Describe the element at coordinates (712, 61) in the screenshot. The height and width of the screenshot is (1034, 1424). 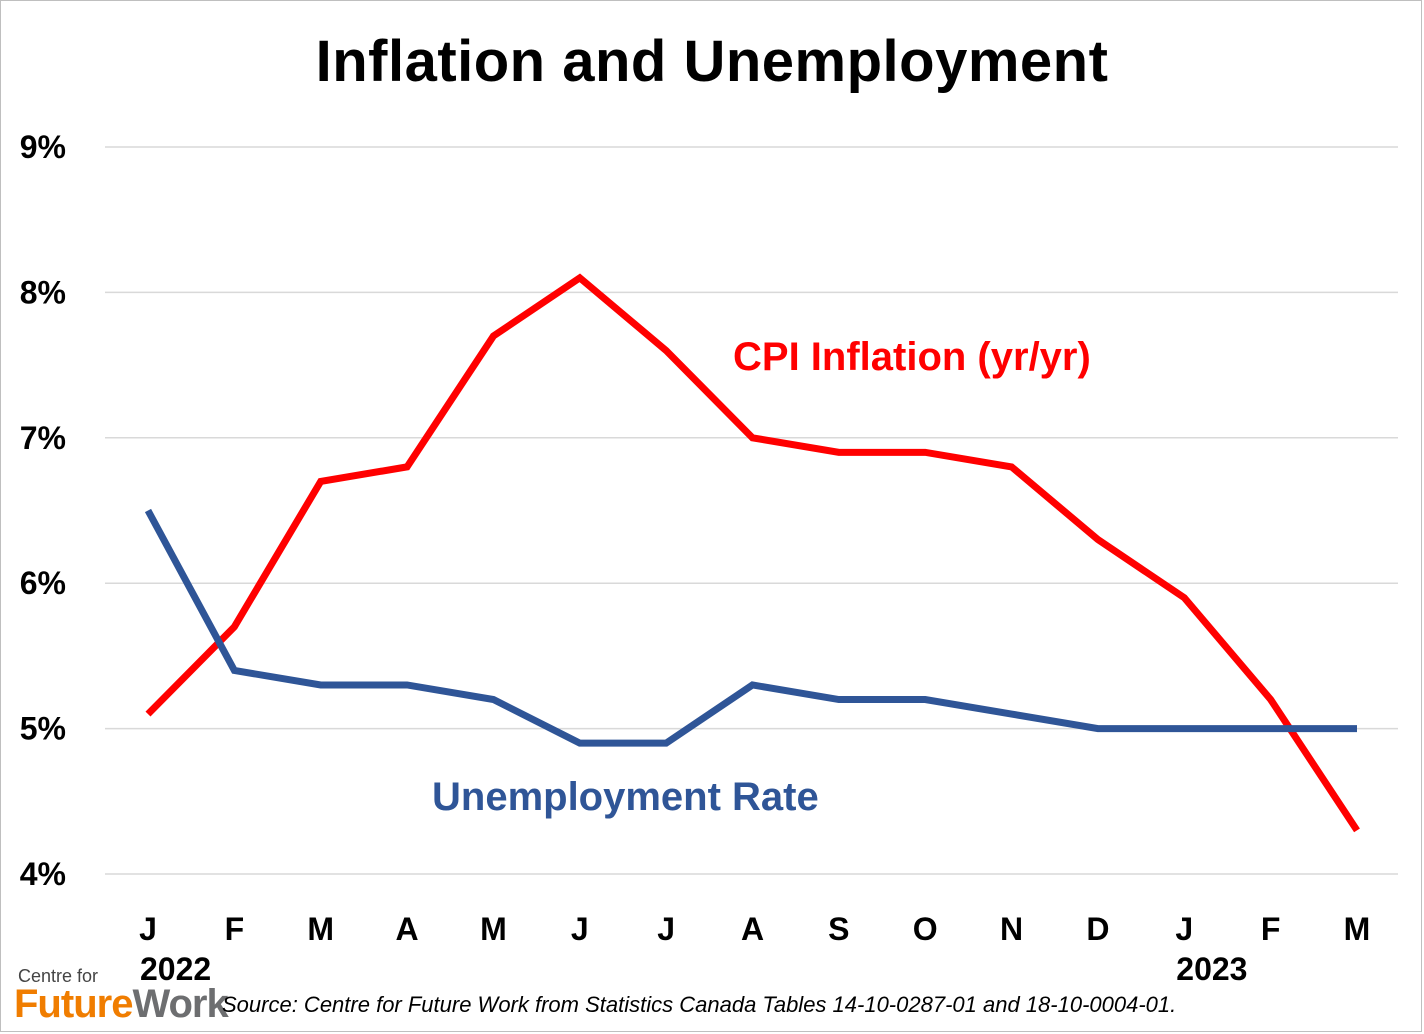
I see `chart-title: Inflation and Unemployment` at that location.